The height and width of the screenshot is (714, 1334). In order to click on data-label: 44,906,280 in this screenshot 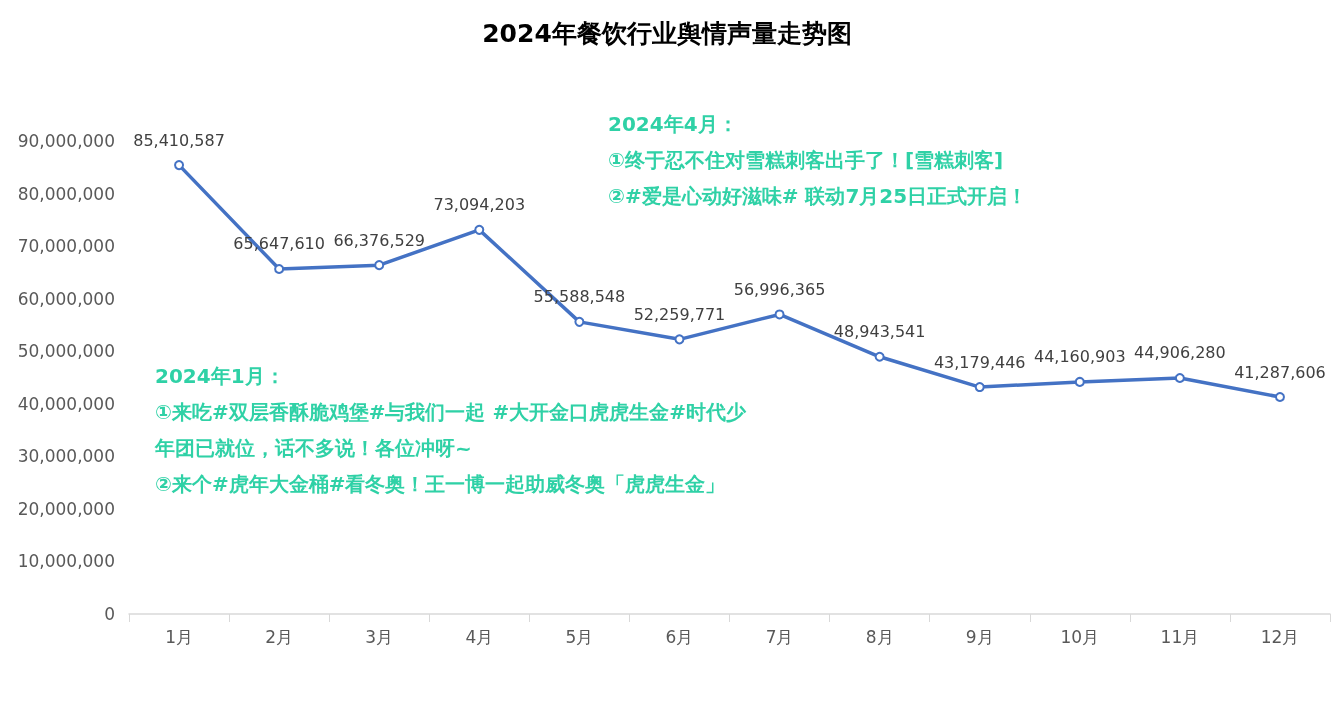, I will do `click(1180, 353)`.